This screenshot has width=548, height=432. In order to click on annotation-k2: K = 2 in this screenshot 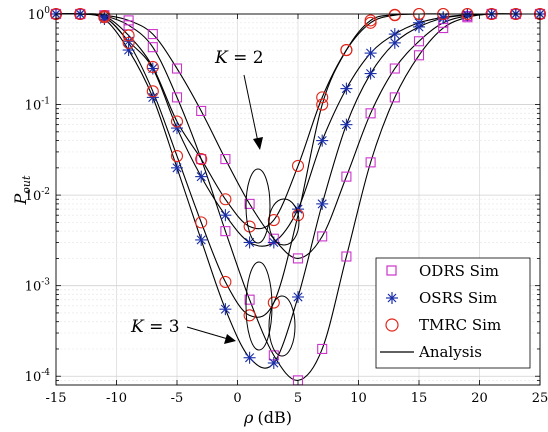, I will do `click(239, 58)`.